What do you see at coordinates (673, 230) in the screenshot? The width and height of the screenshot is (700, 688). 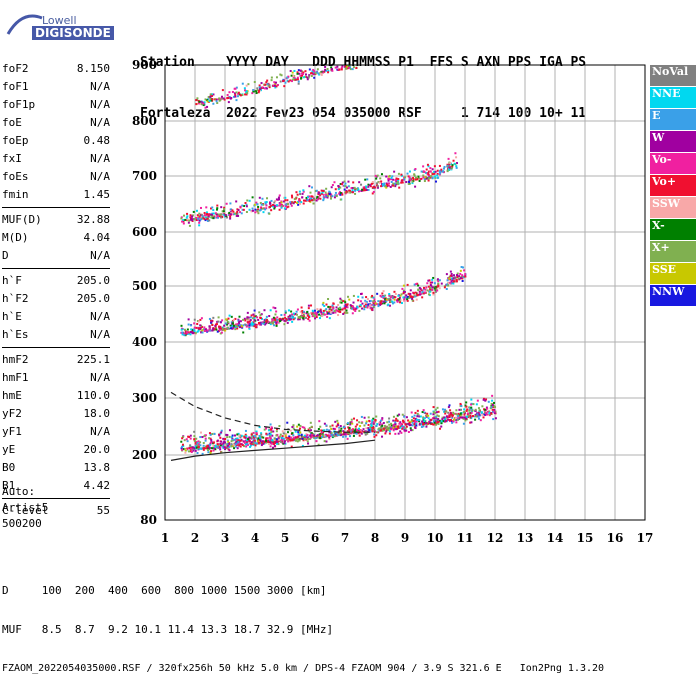 I see `legend-item-x-: X-` at bounding box center [673, 230].